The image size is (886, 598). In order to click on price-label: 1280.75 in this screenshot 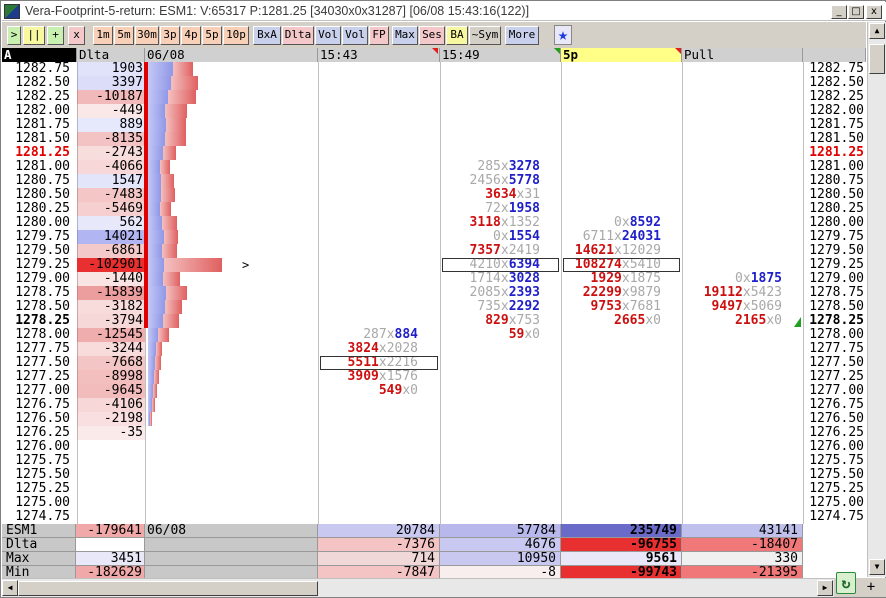, I will do `click(42, 180)`.